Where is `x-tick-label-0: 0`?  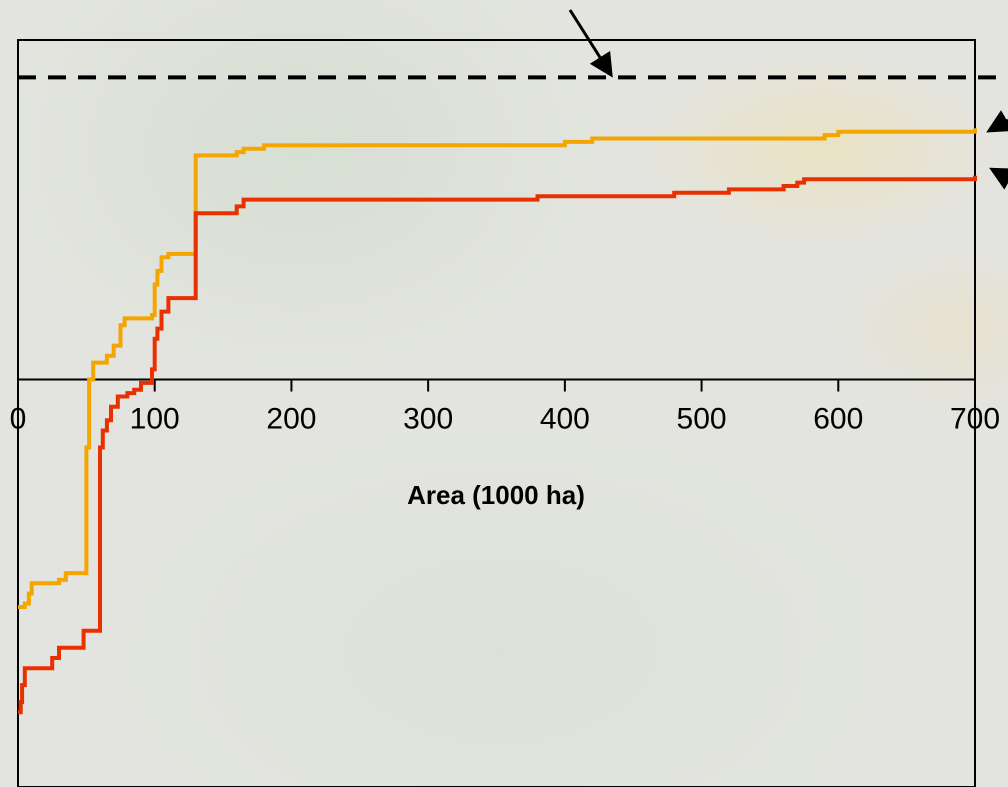
x-tick-label-0: 0 is located at coordinates (18, 419).